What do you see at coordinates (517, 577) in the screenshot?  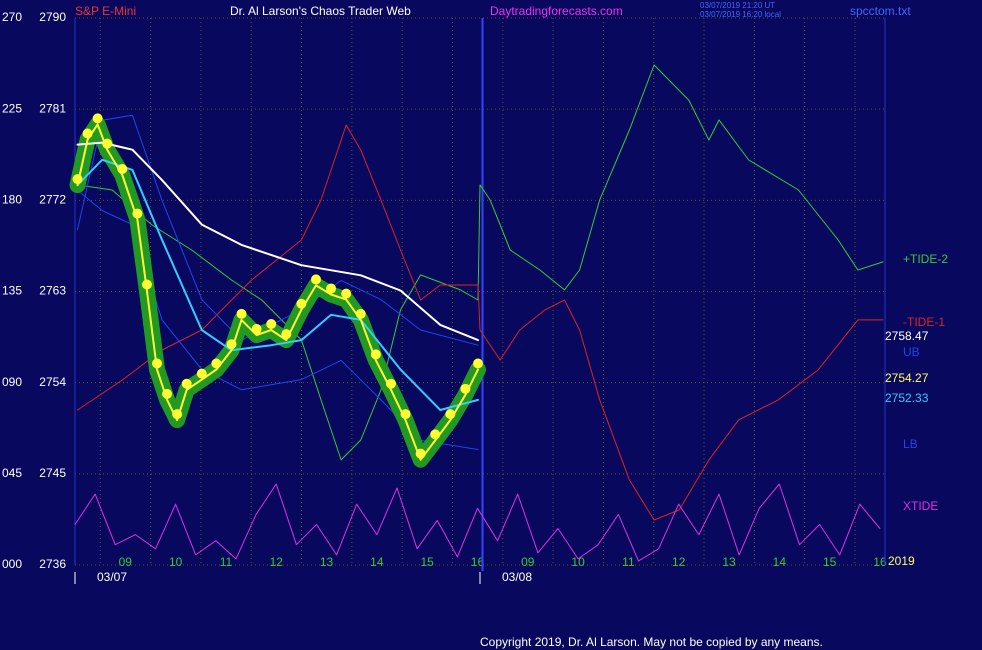 I see `date-label: 03/08` at bounding box center [517, 577].